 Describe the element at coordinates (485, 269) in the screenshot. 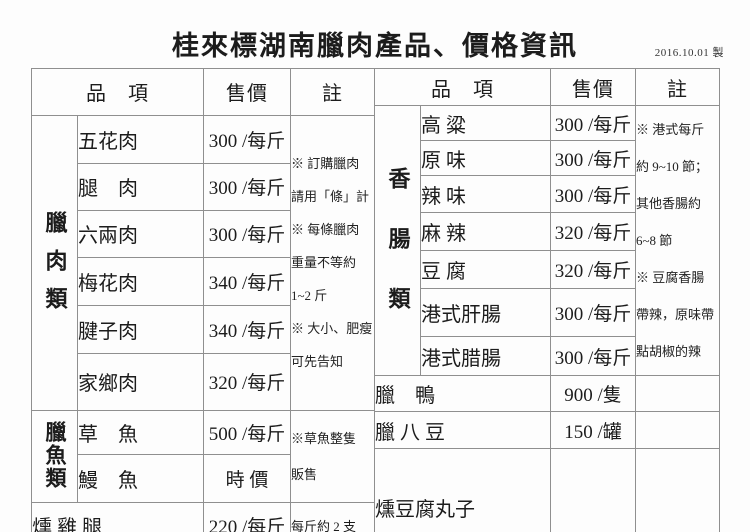

I see `item-name: 豆 腐` at that location.